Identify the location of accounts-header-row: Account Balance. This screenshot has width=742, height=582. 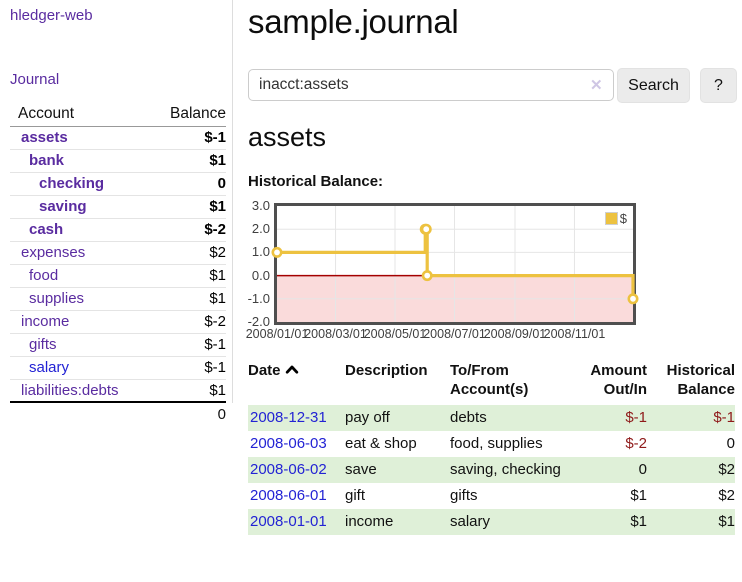
(118, 115).